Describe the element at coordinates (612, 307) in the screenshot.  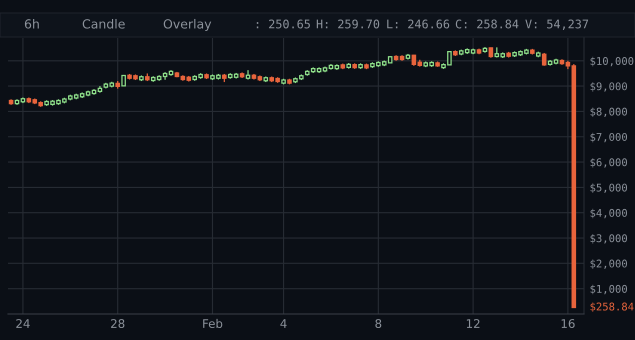
I see `text: $258.84` at that location.